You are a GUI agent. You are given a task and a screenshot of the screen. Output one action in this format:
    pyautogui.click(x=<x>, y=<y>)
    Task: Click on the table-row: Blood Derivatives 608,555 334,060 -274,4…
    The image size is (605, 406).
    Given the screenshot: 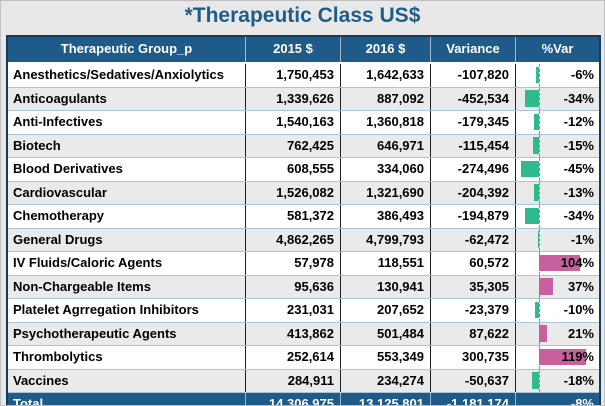 What is the action you would take?
    pyautogui.click(x=303, y=170)
    